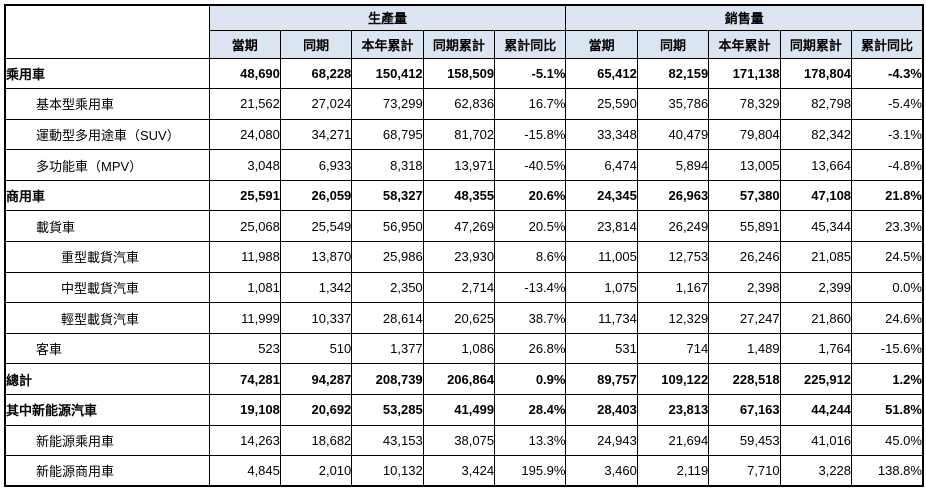  I want to click on cell-value: 13,005, so click(744, 165).